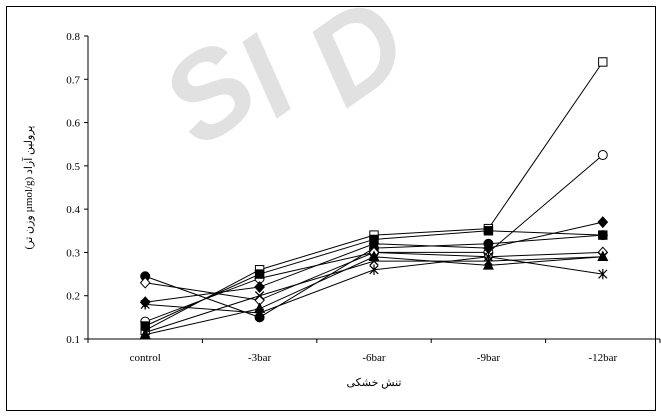 Image resolution: width=661 pixels, height=416 pixels. What do you see at coordinates (28, 188) in the screenshot?
I see `y-axis-title: پرولین آزاد (µmol/g وزن تر)` at bounding box center [28, 188].